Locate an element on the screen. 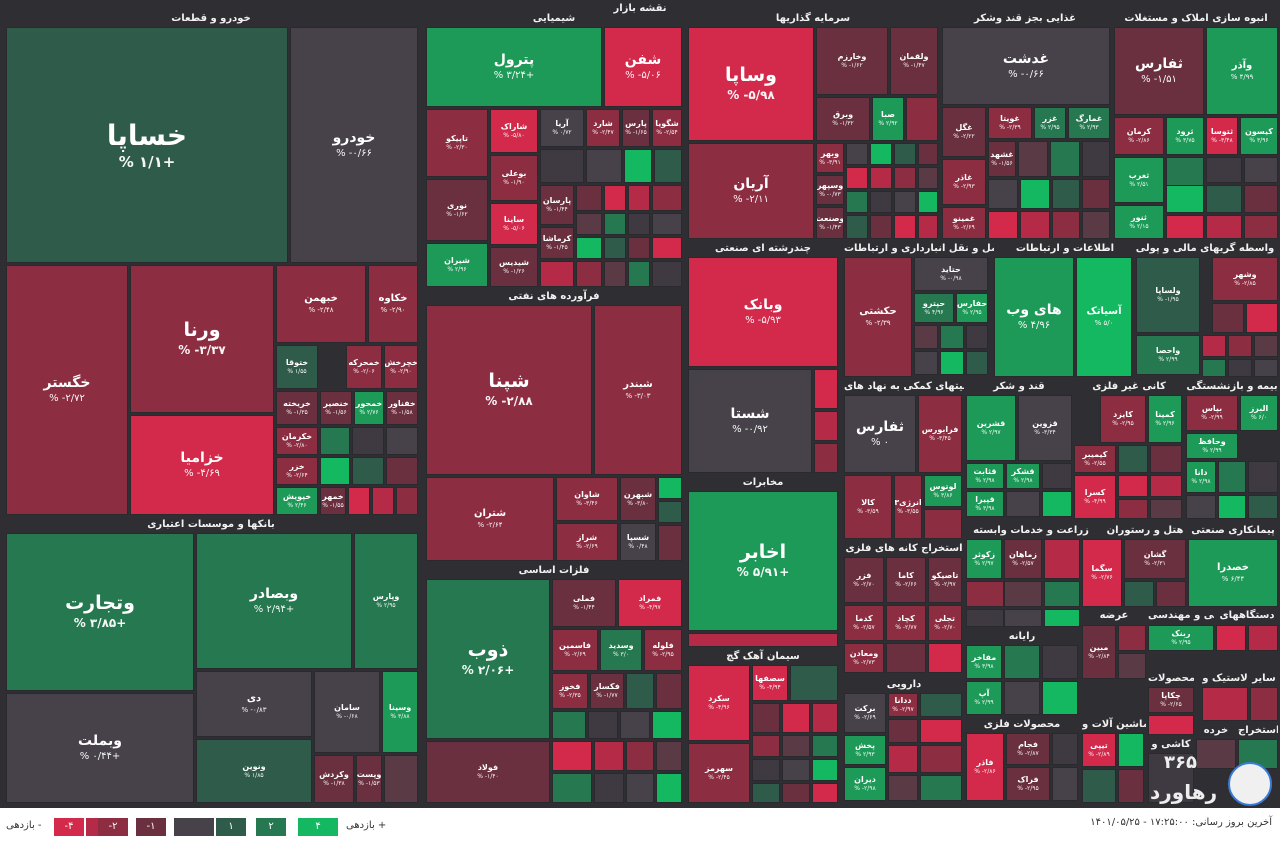 This screenshot has width=1280, height=850. stock-tile: سصفها% -۴/۹۴ is located at coordinates (770, 683).